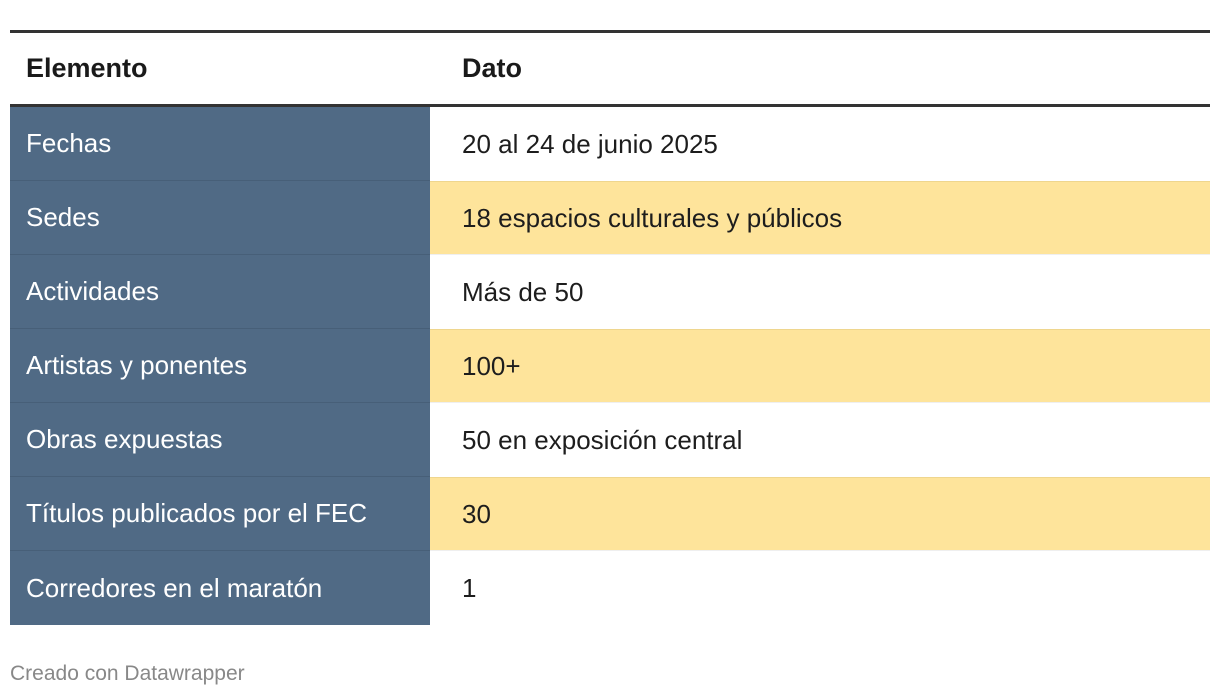 The height and width of the screenshot is (698, 1220). I want to click on table-row: Artistas y ponentes 100+, so click(610, 366).